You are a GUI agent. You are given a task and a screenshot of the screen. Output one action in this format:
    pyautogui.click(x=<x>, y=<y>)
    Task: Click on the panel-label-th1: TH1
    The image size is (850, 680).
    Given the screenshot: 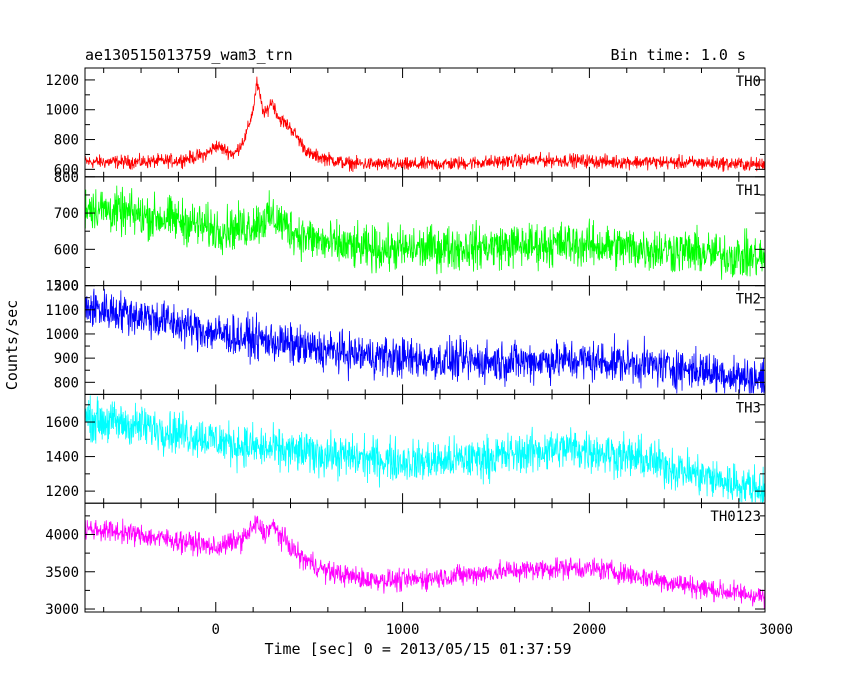 What is the action you would take?
    pyautogui.click(x=748, y=191)
    